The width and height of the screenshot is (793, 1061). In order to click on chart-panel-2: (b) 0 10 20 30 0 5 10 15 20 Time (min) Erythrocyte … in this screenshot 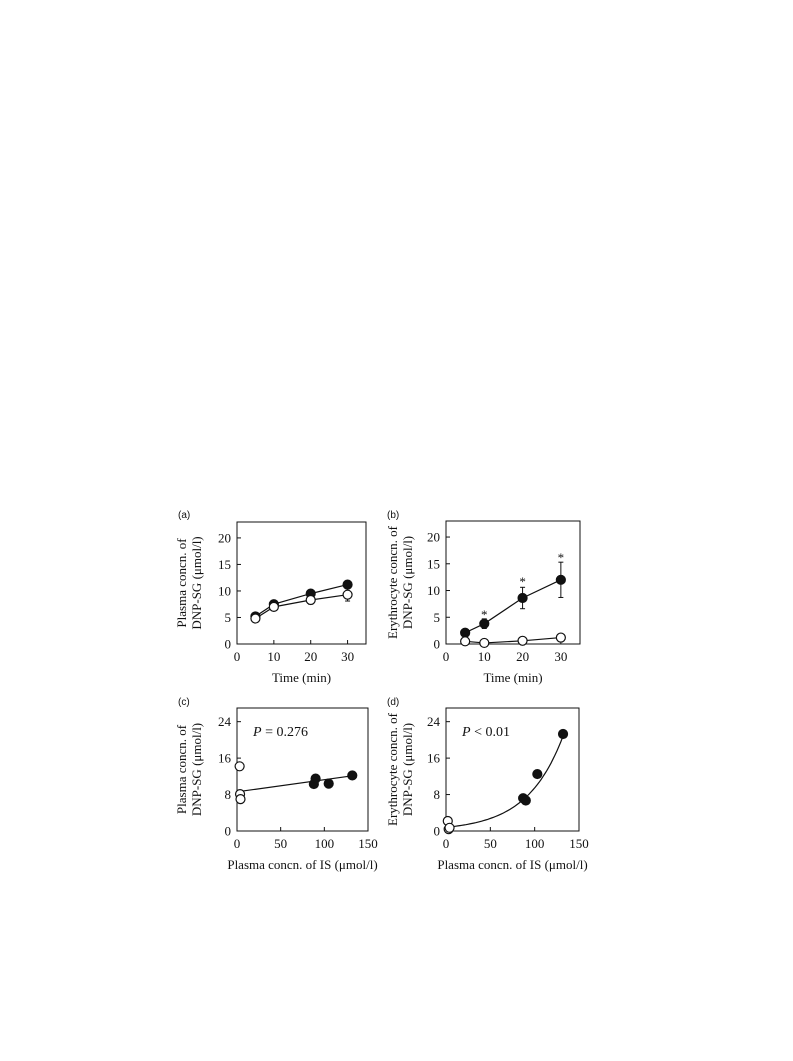, I will do `click(483, 597)`.